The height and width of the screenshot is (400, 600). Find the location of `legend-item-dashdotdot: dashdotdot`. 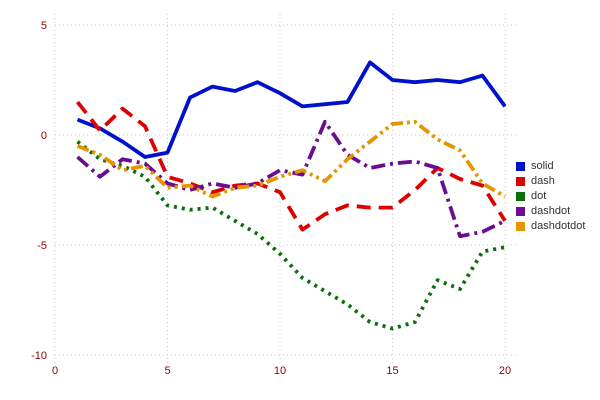

legend-item-dashdotdot: dashdotdot is located at coordinates (550, 226).